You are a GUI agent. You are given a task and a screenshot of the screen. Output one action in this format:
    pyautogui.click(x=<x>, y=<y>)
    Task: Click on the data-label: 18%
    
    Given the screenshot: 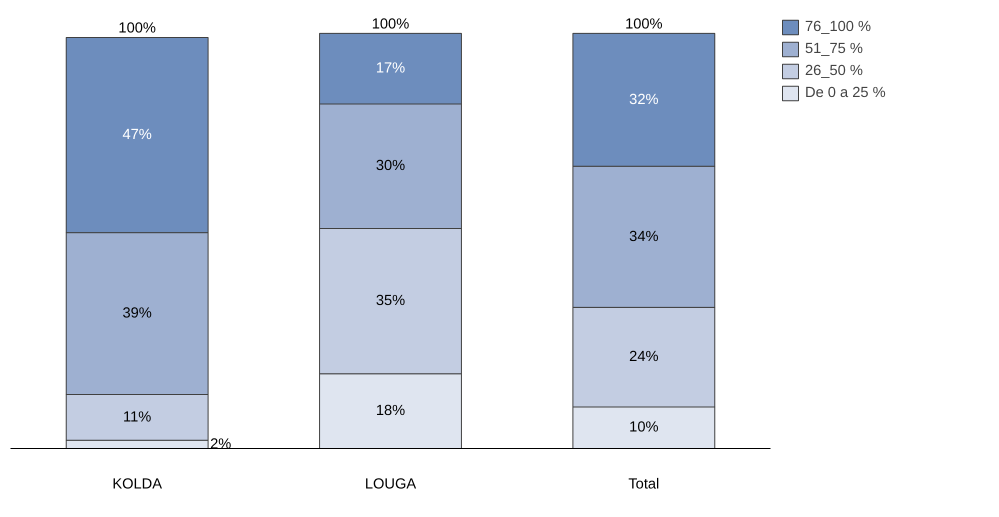 What is the action you would take?
    pyautogui.click(x=391, y=411)
    